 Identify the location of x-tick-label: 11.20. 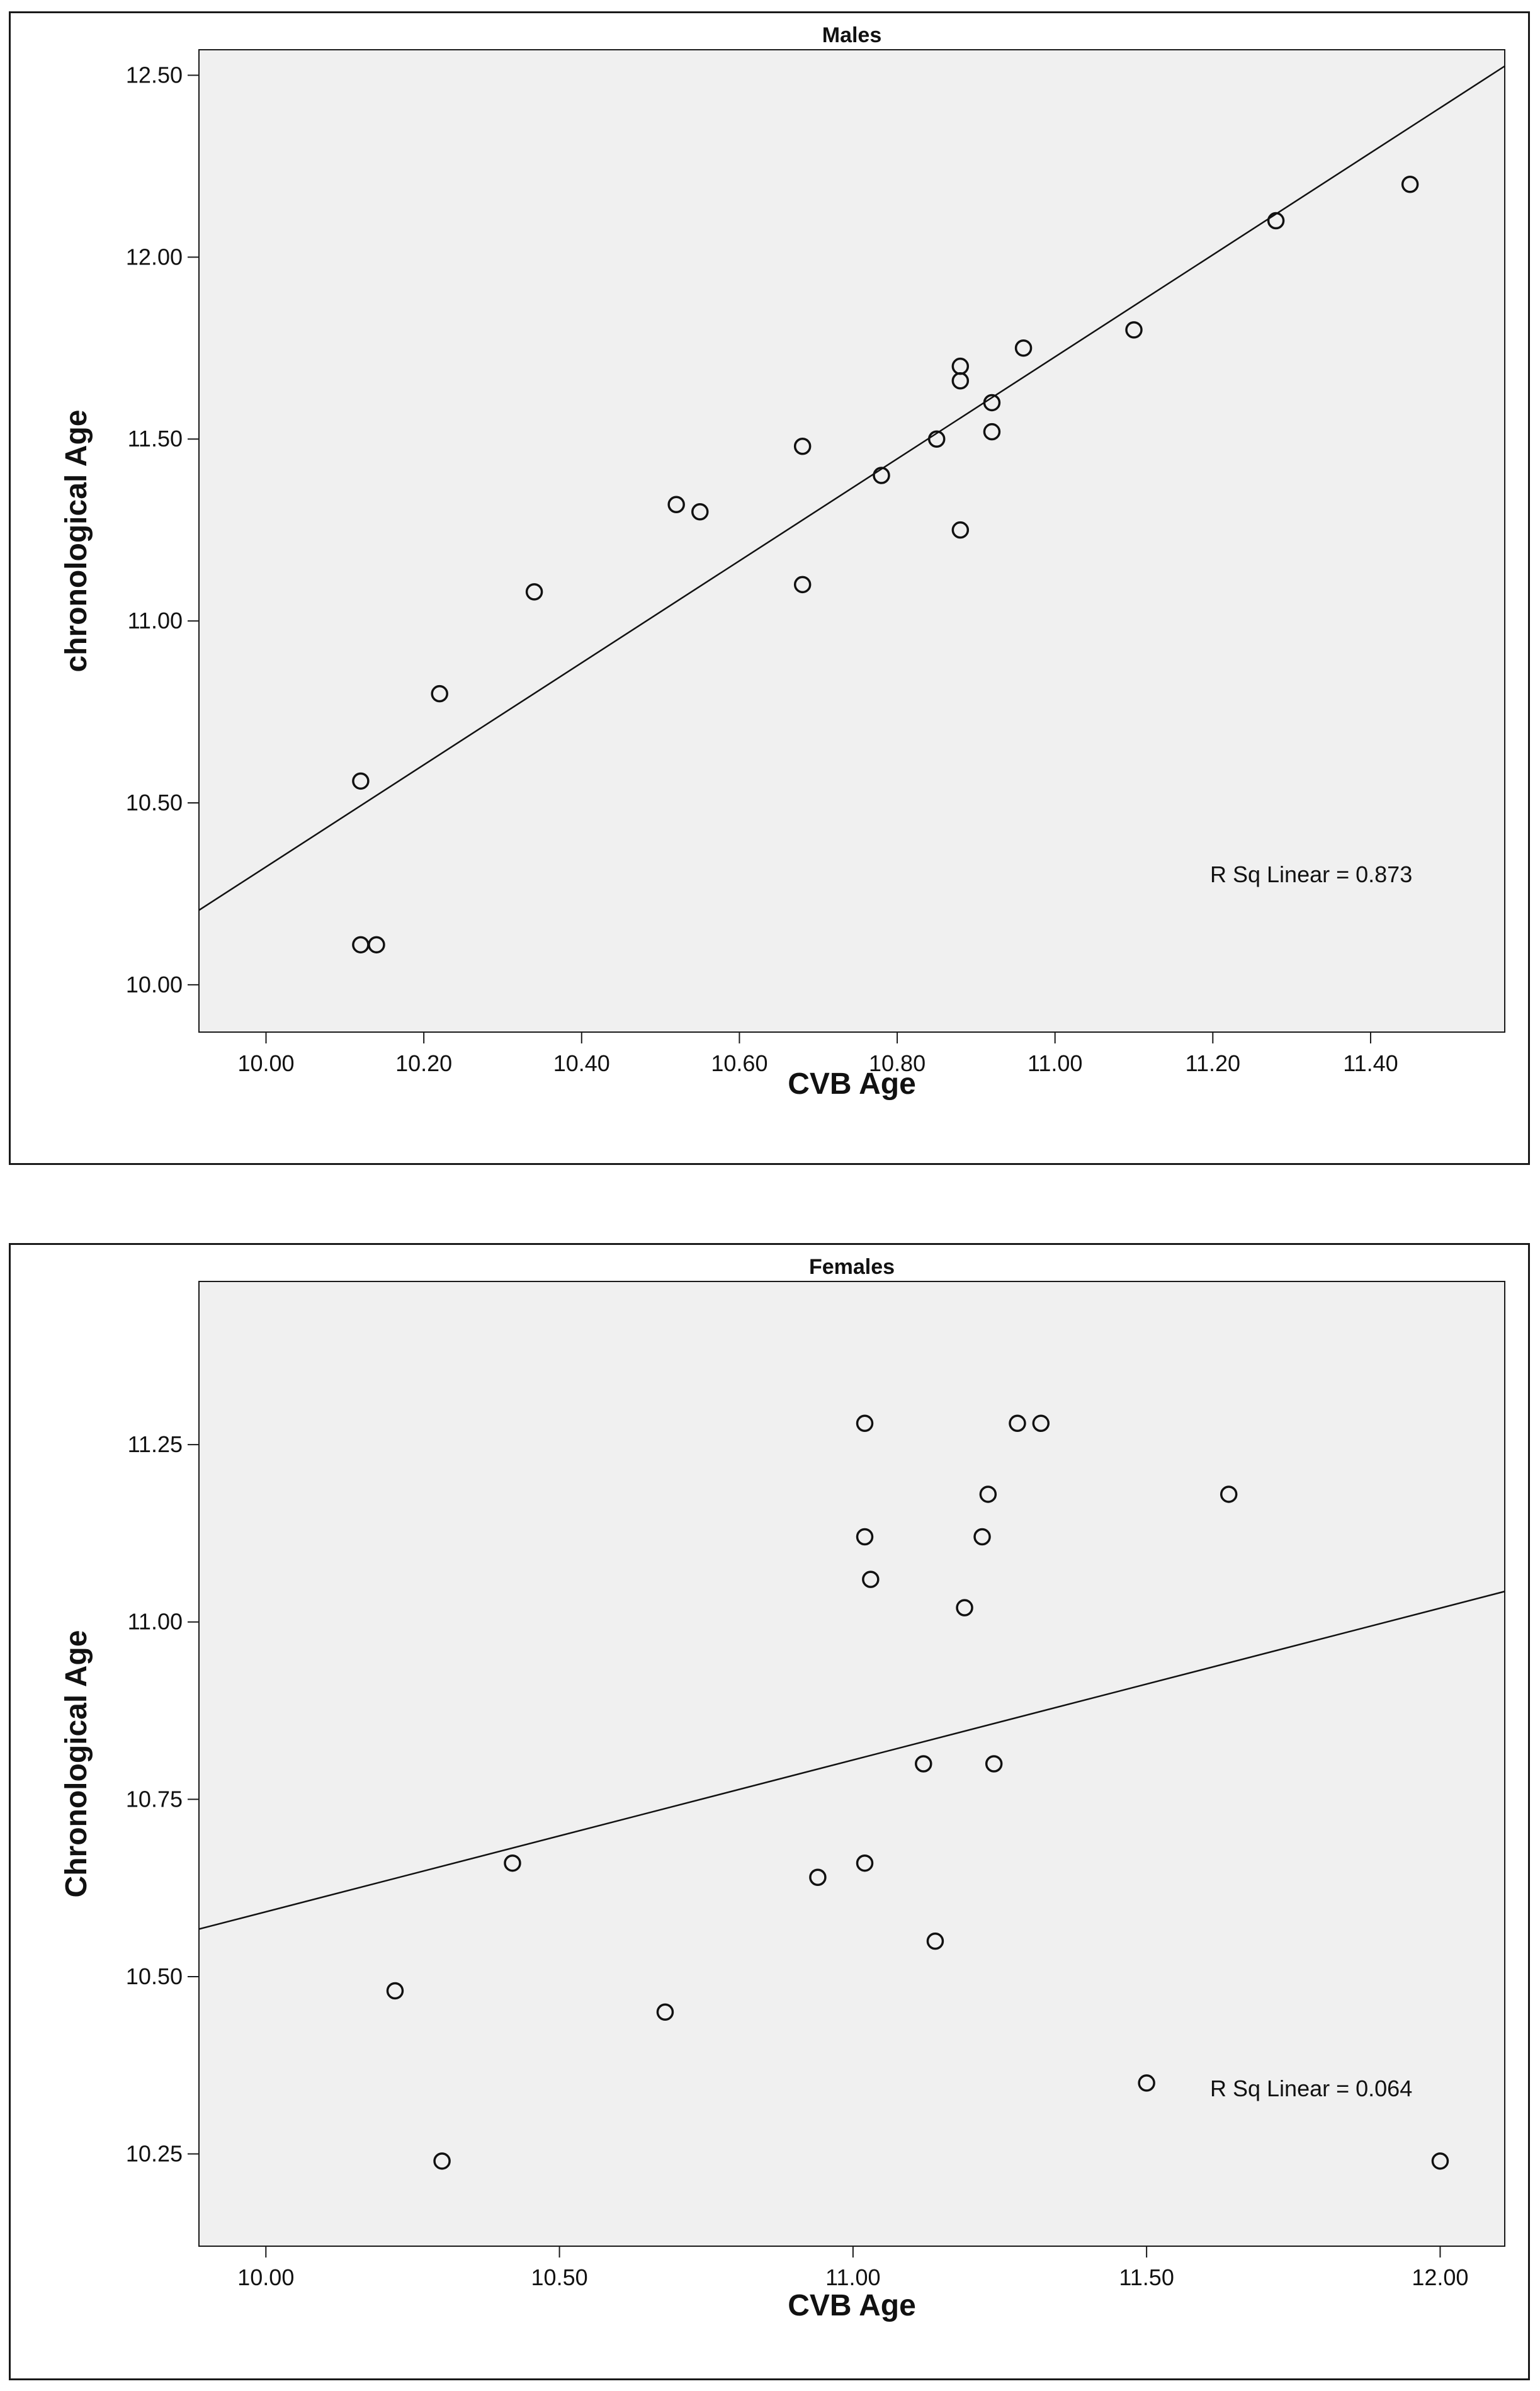
(1213, 1063).